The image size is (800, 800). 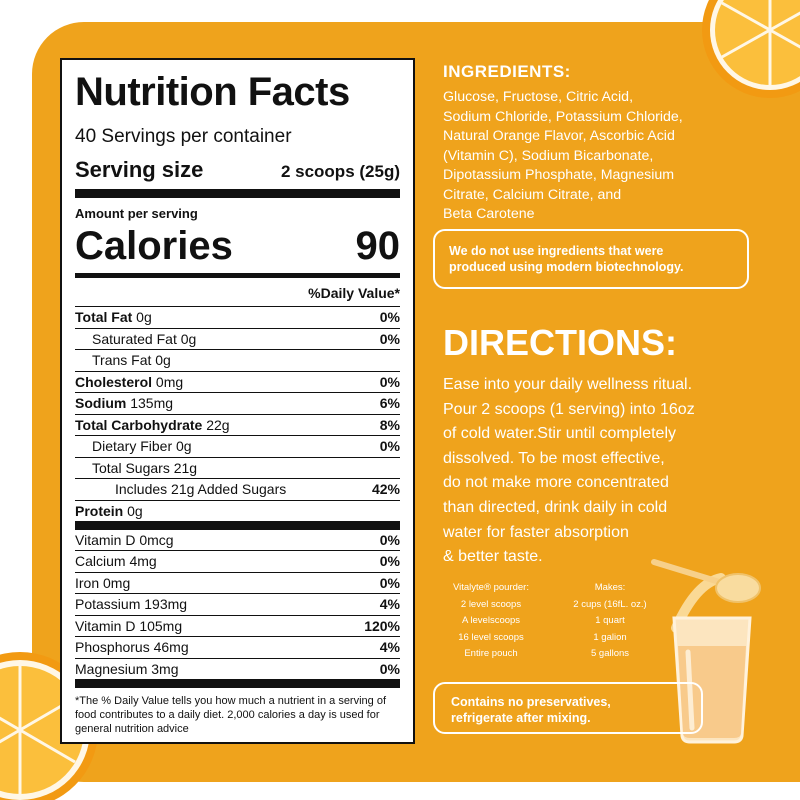 What do you see at coordinates (378, 246) in the screenshot?
I see `calories-value: 90` at bounding box center [378, 246].